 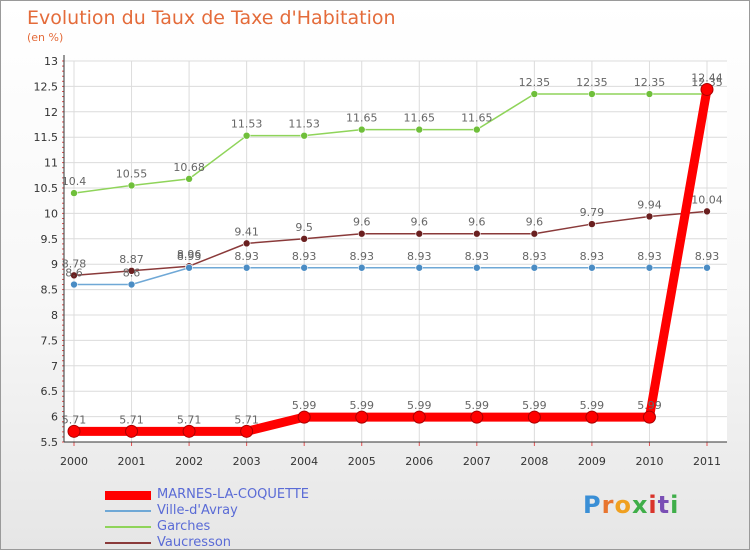 I want to click on x-tick-label: 2005, so click(x=362, y=461).